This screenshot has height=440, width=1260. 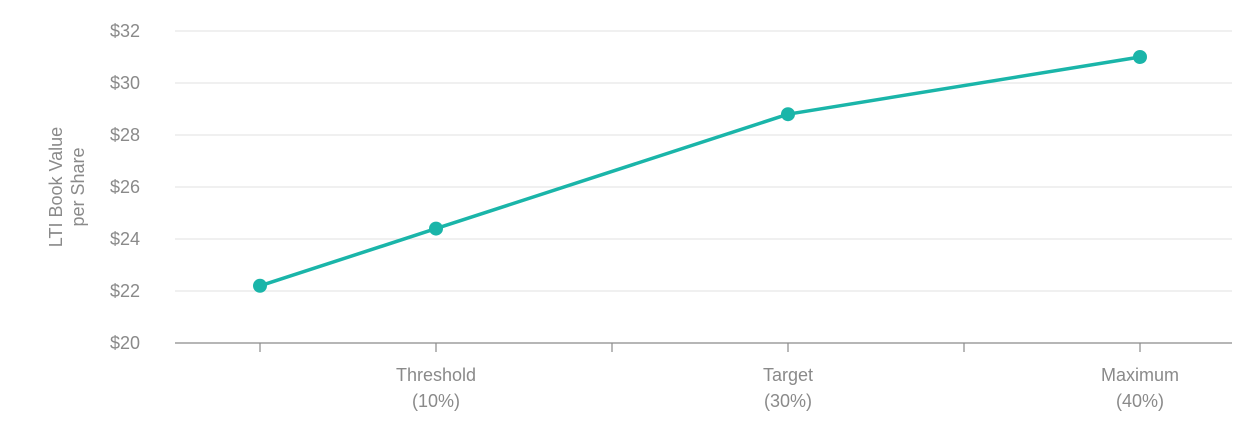 I want to click on x-tick-label: Maximum (40%), so click(x=1140, y=388).